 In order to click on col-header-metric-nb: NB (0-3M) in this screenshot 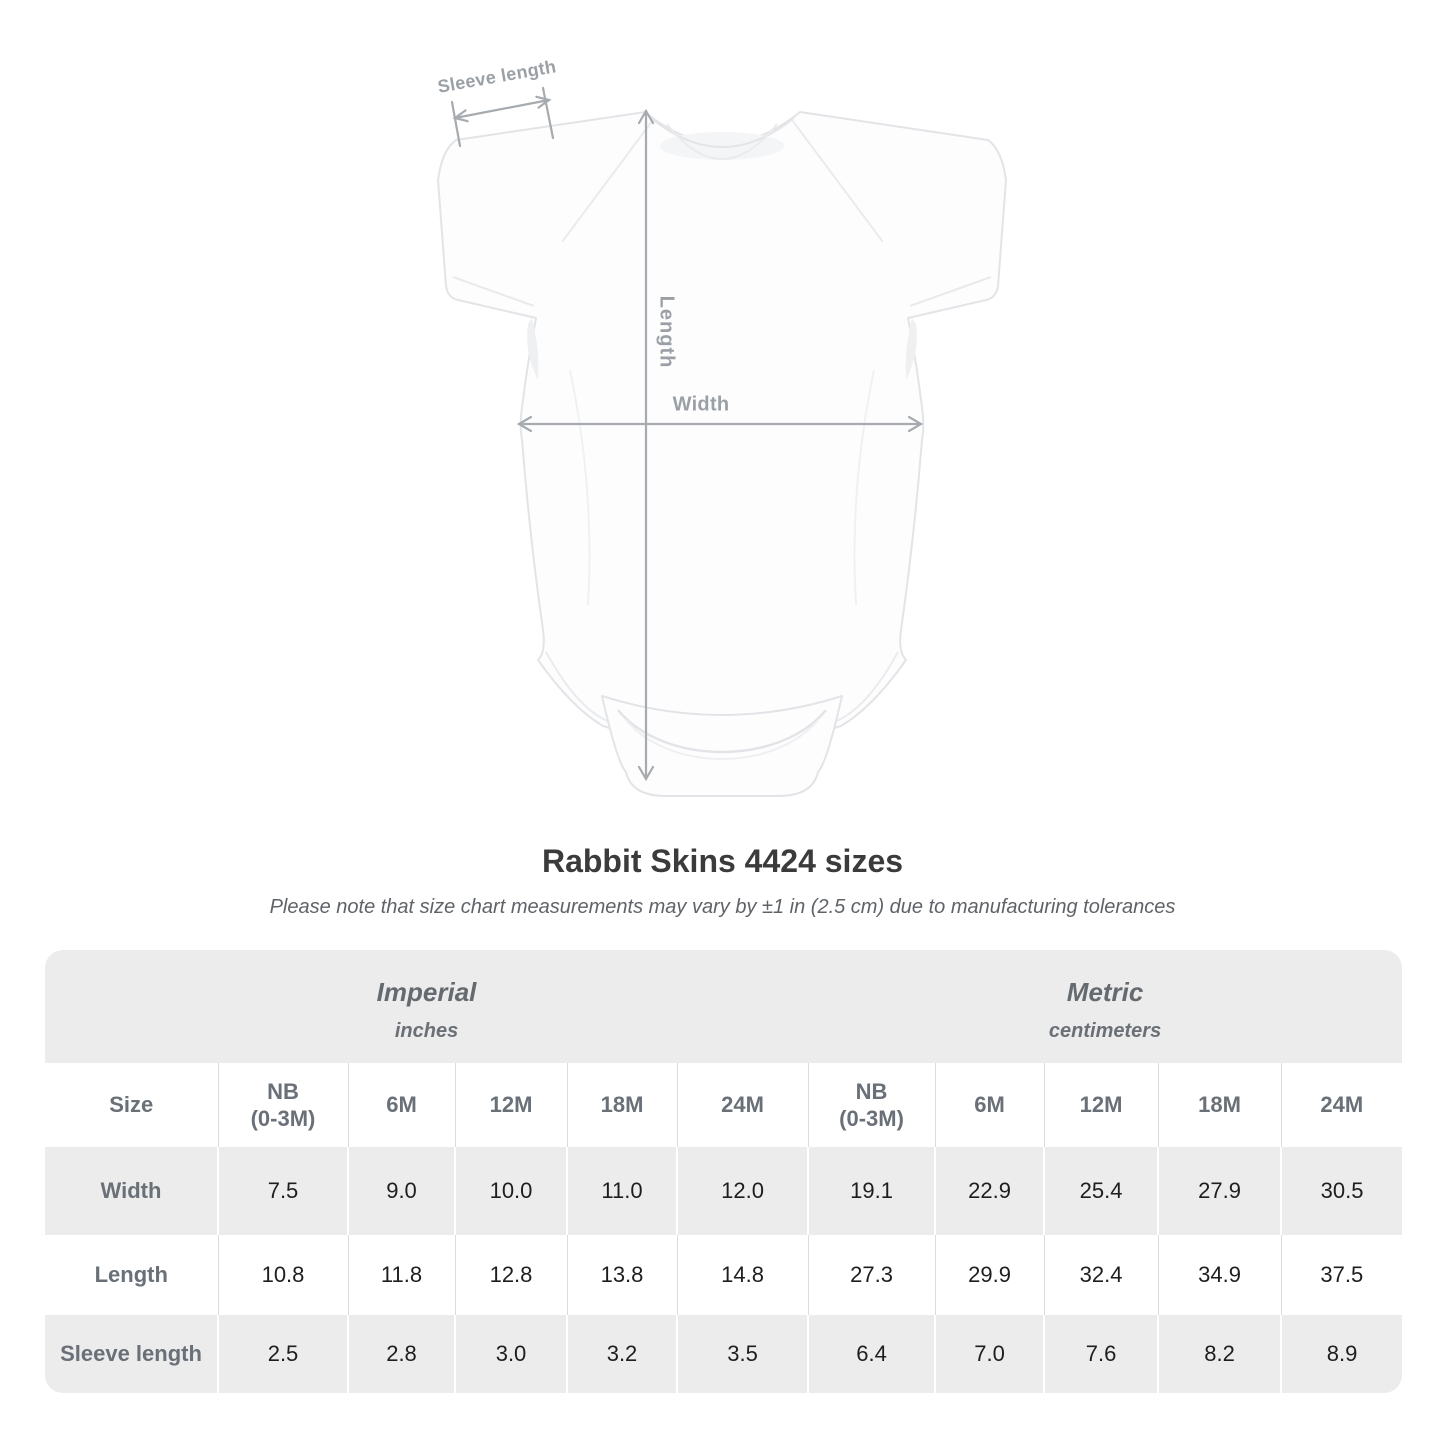, I will do `click(871, 1105)`.